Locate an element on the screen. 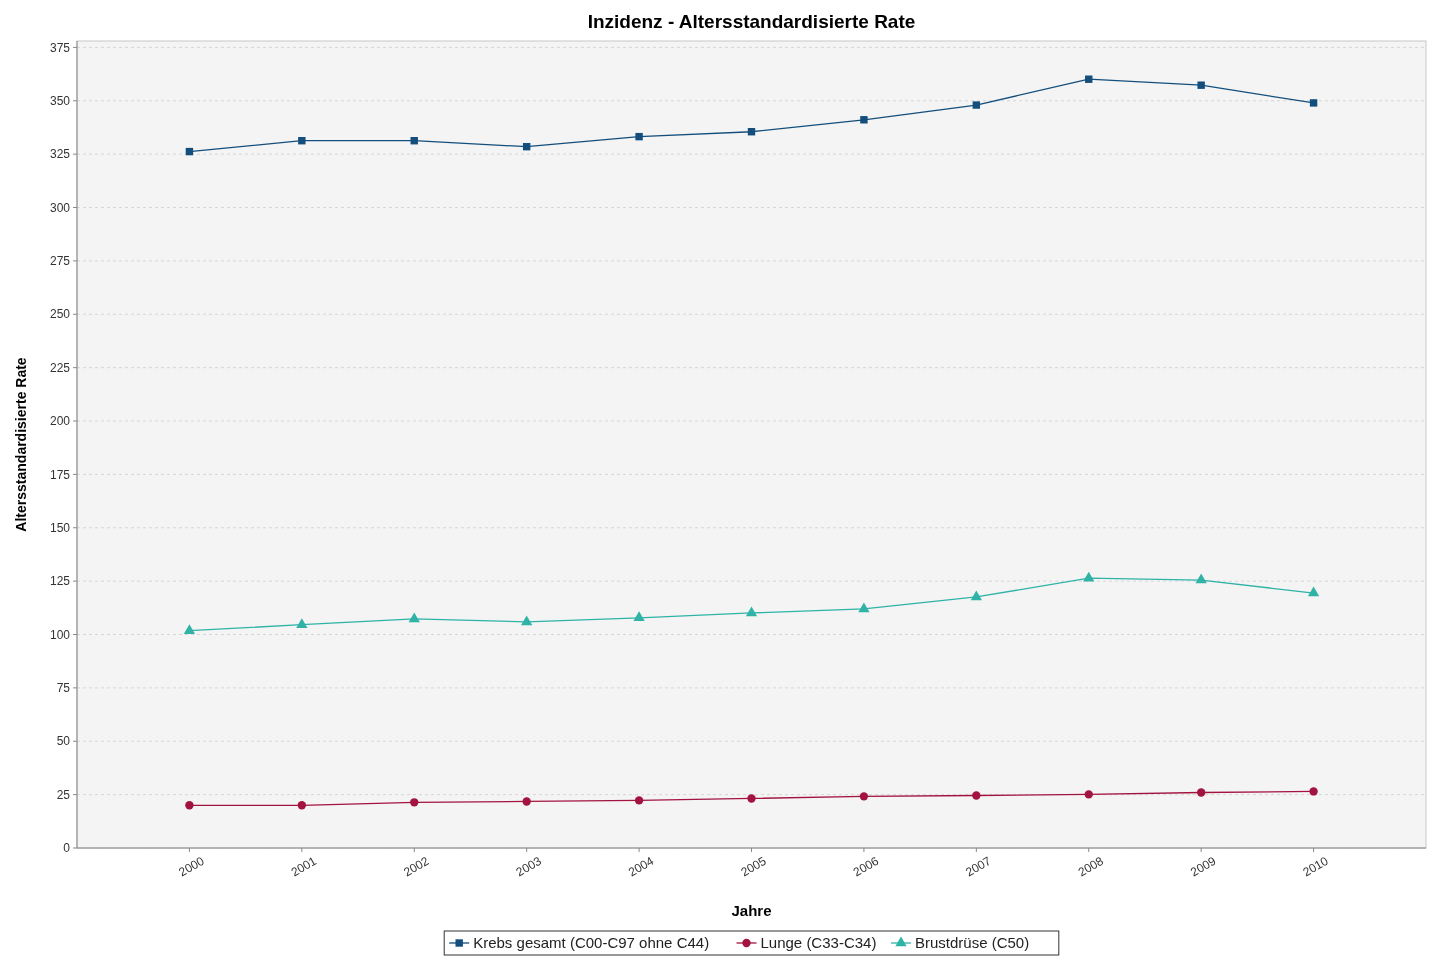 The height and width of the screenshot is (964, 1436). x-tick-label: 2002 is located at coordinates (416, 866).